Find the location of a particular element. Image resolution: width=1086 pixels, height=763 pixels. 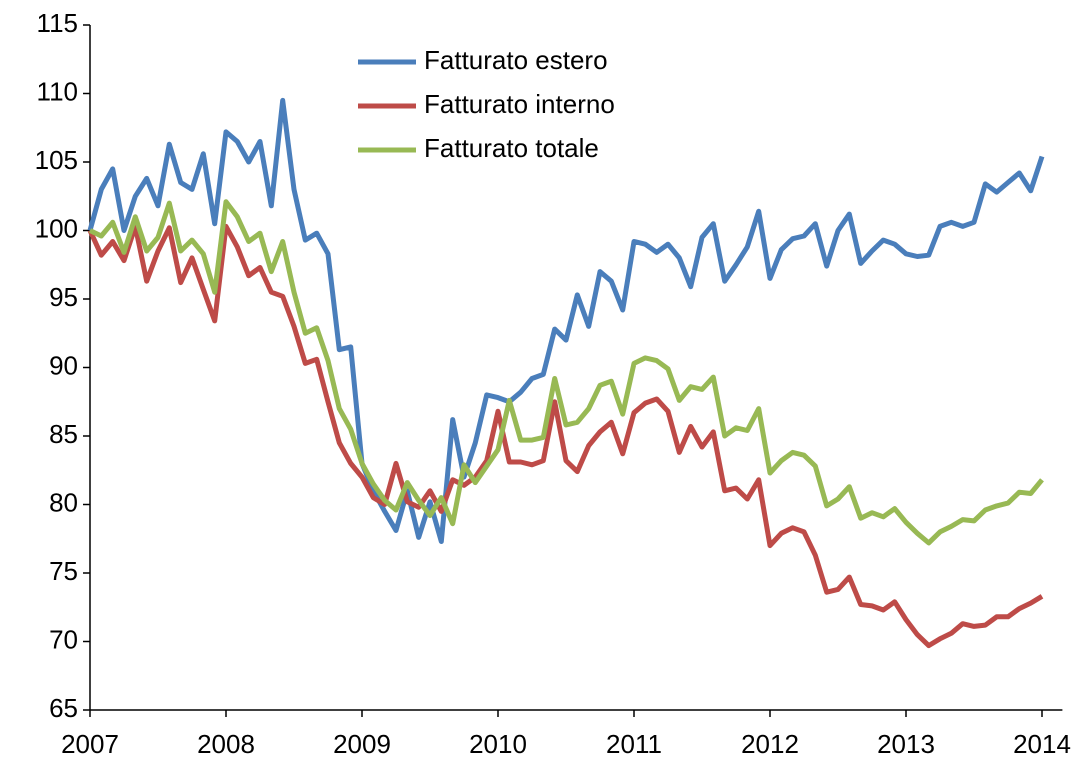

y-tick-label: 105 is located at coordinates (56, 160).